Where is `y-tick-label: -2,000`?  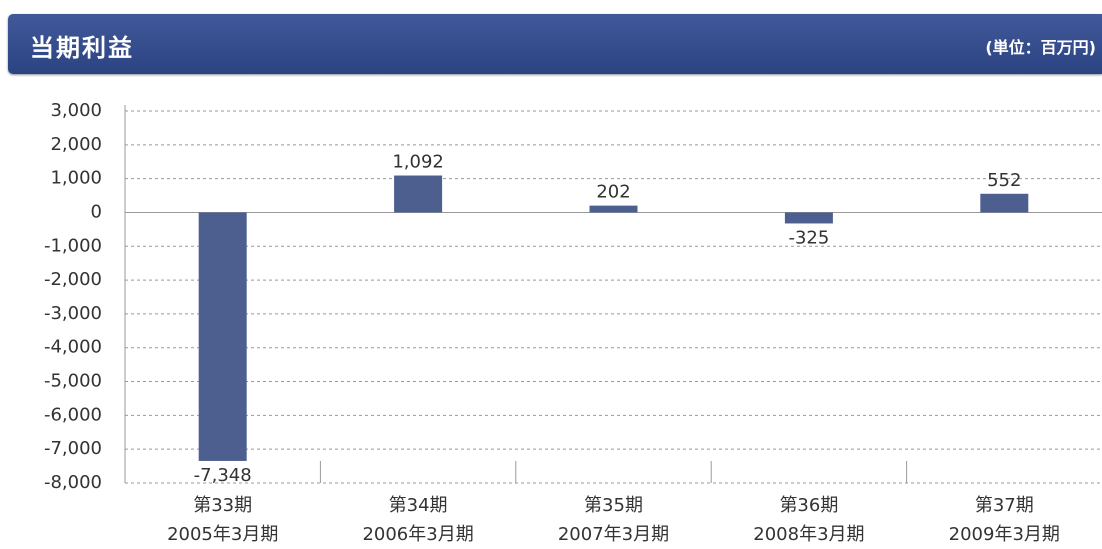 y-tick-label: -2,000 is located at coordinates (73, 279).